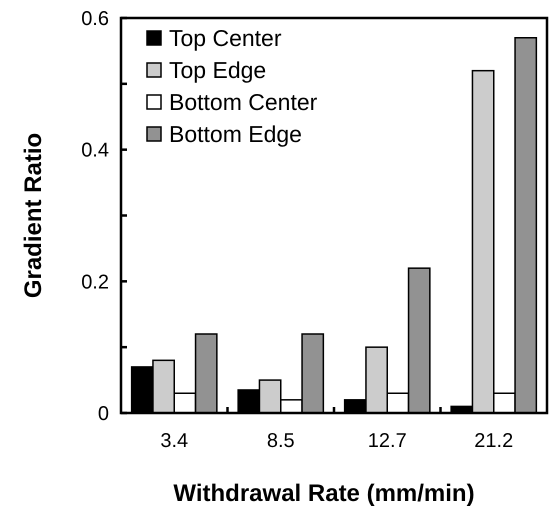  What do you see at coordinates (324, 493) in the screenshot?
I see `x-axis-title: Withdrawal Rate (mm/min)` at bounding box center [324, 493].